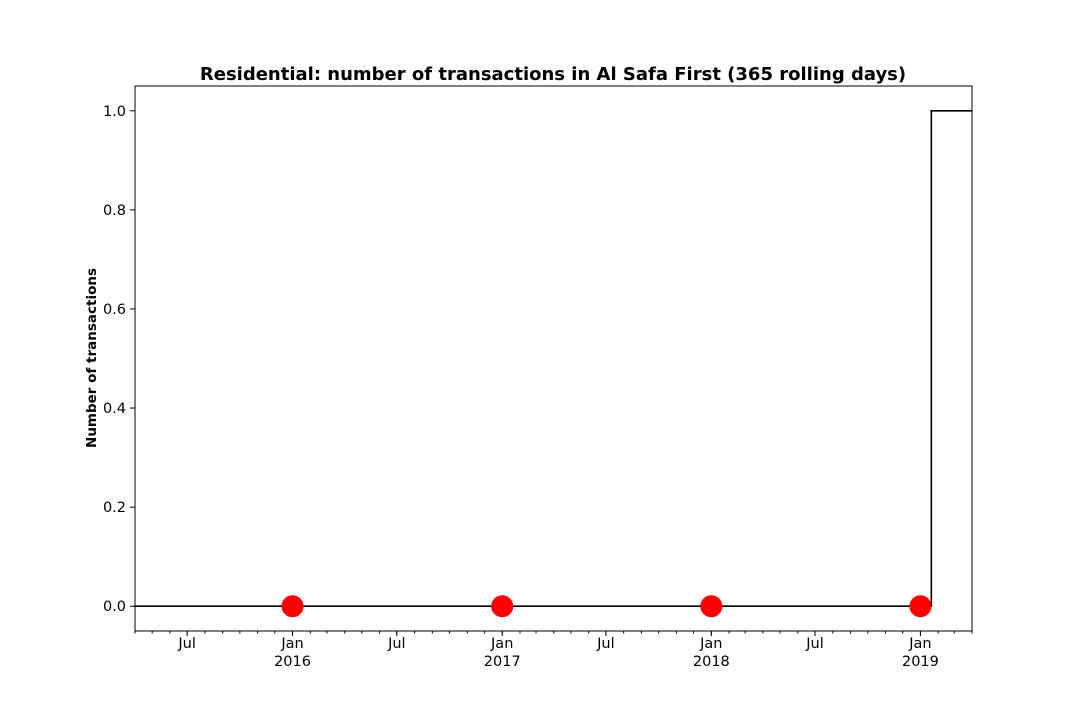 The height and width of the screenshot is (720, 1080). Describe the element at coordinates (114, 310) in the screenshot. I see `y-tick-label-3: 0.6` at that location.